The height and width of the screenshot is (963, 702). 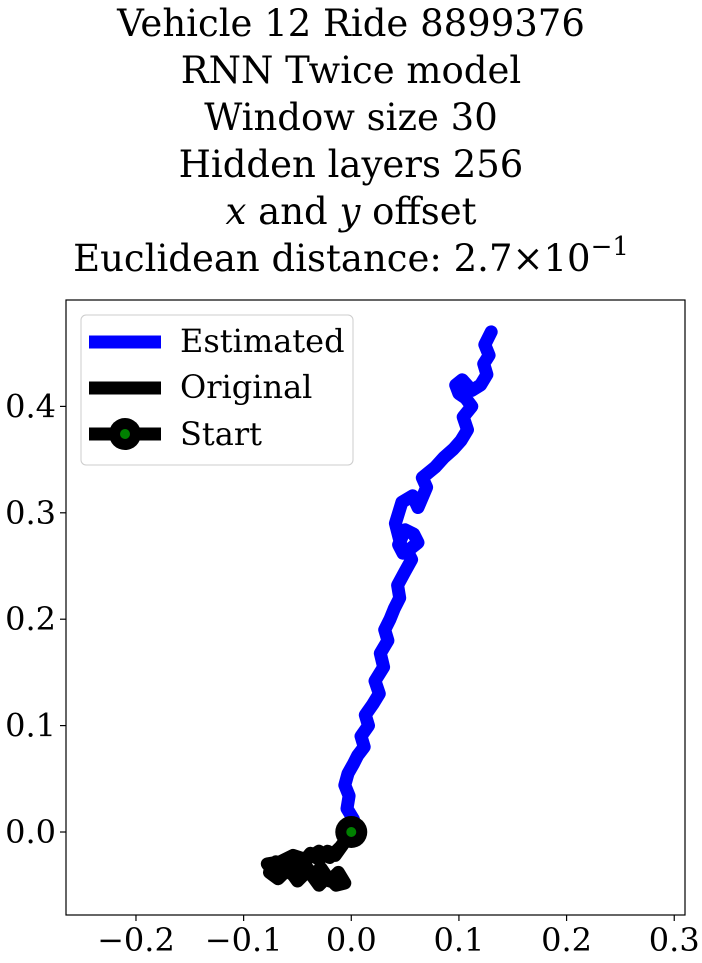 I want to click on title-line-4: Hidden layers 256, so click(x=351, y=164).